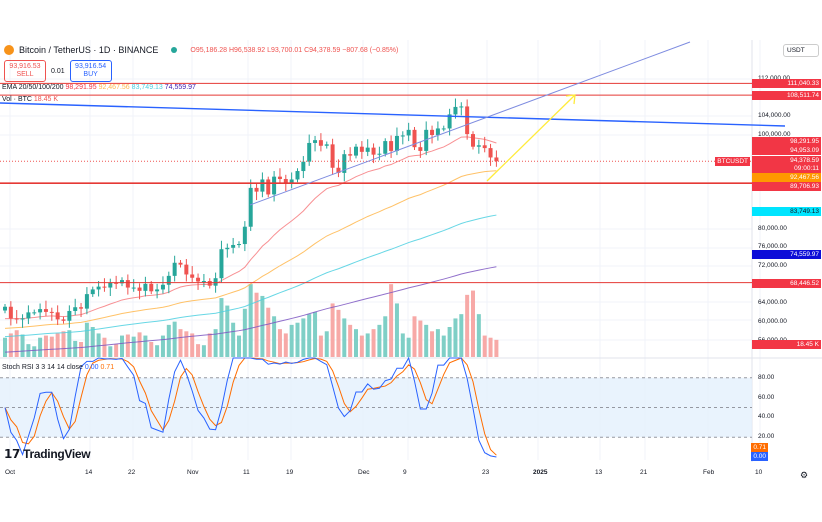 The height and width of the screenshot is (522, 822). Describe the element at coordinates (801, 50) in the screenshot. I see `currency-selector: USDT` at that location.